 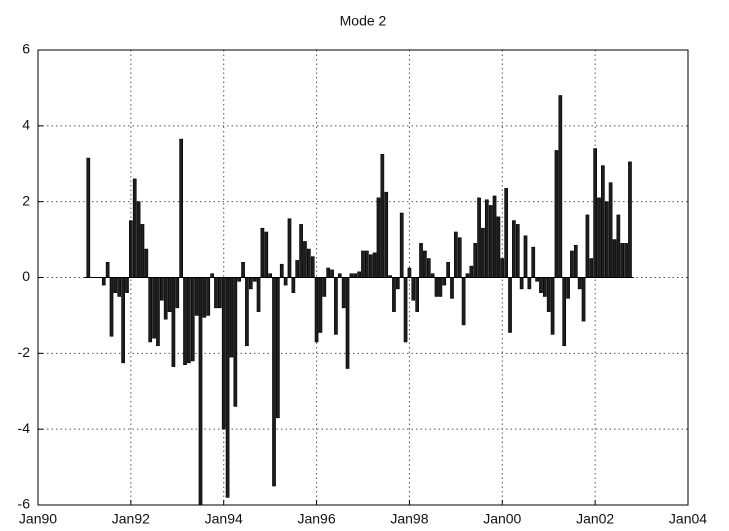 What do you see at coordinates (688, 519) in the screenshot?
I see `x-tick-label: Jan04` at bounding box center [688, 519].